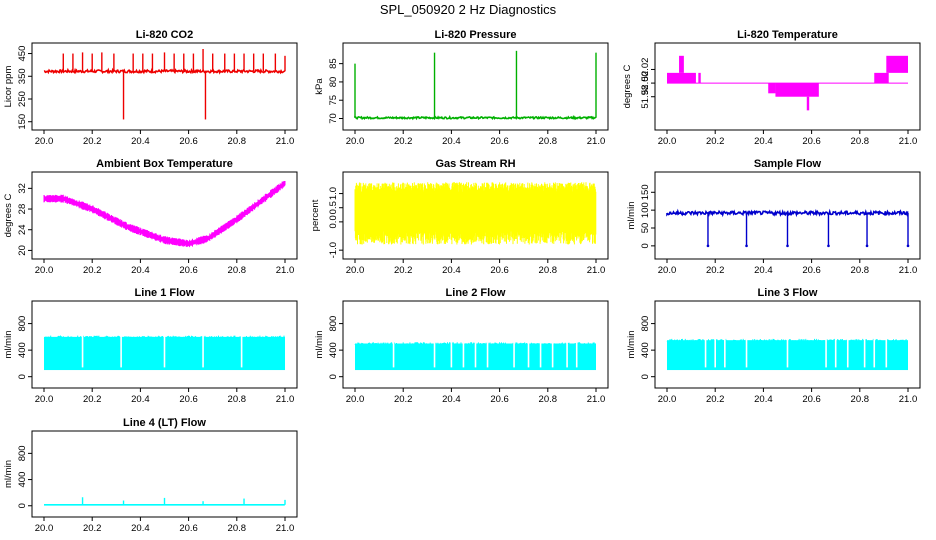 This screenshot has width=936, height=540. Describe the element at coordinates (333, 118) in the screenshot. I see `y-tick-label: 70` at that location.